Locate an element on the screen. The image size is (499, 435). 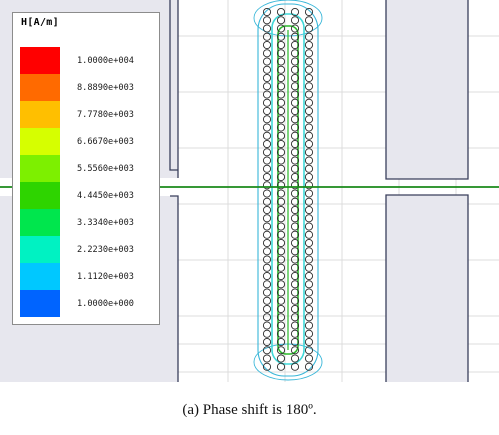
legend-label: 2.2230e+003 is located at coordinates (105, 250).